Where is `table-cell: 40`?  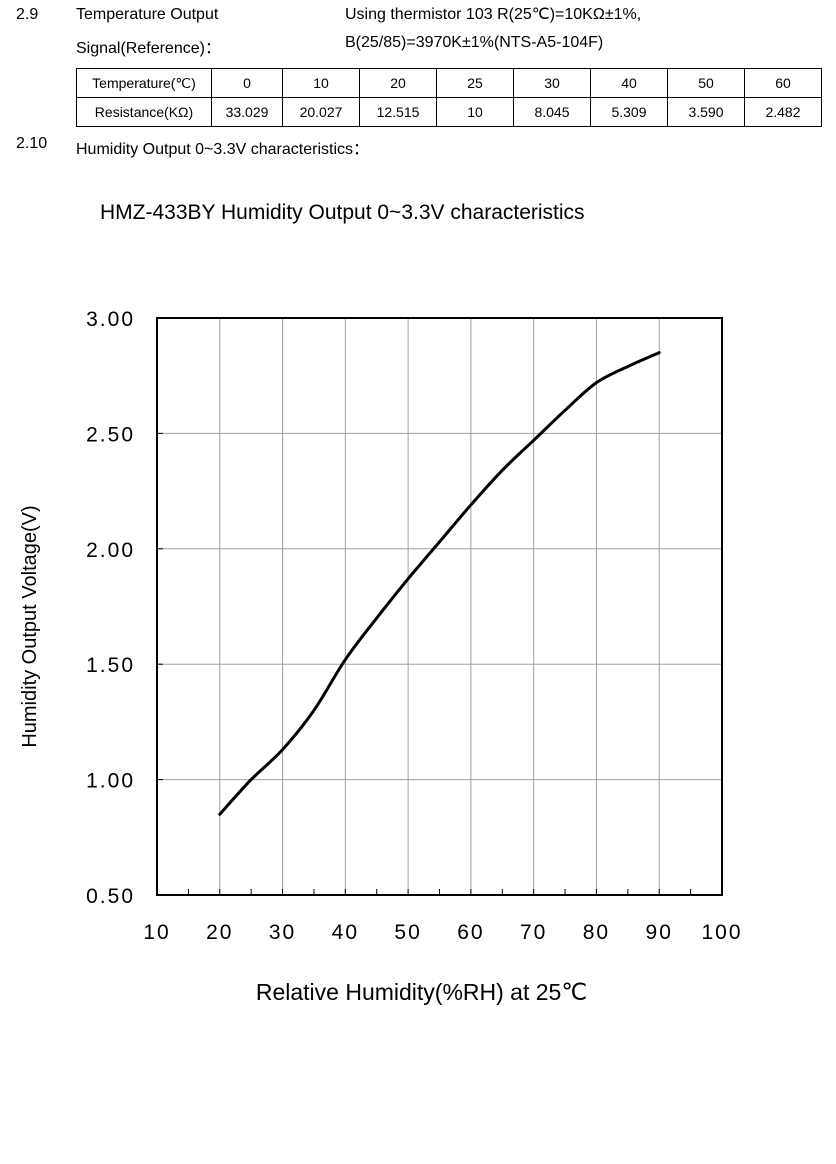 table-cell: 40 is located at coordinates (629, 83).